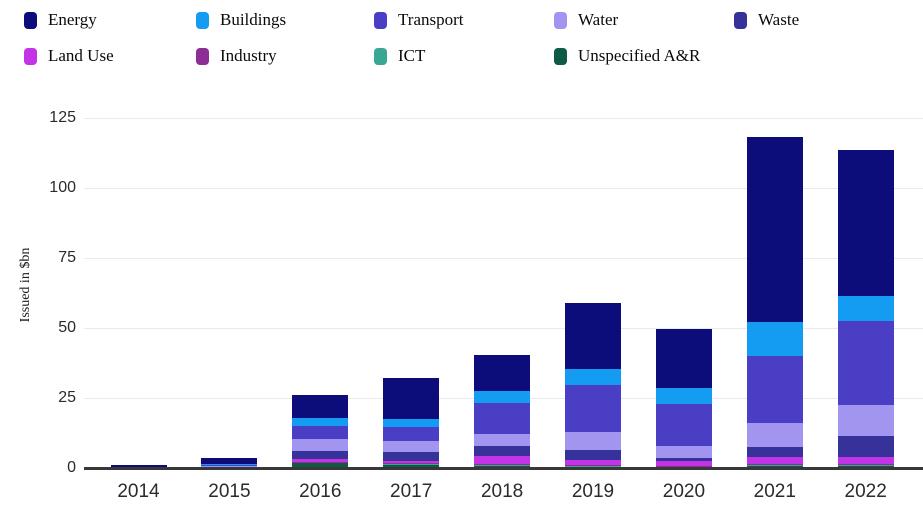 The width and height of the screenshot is (923, 512). I want to click on bar-segment-2021-ict, so click(774, 465).